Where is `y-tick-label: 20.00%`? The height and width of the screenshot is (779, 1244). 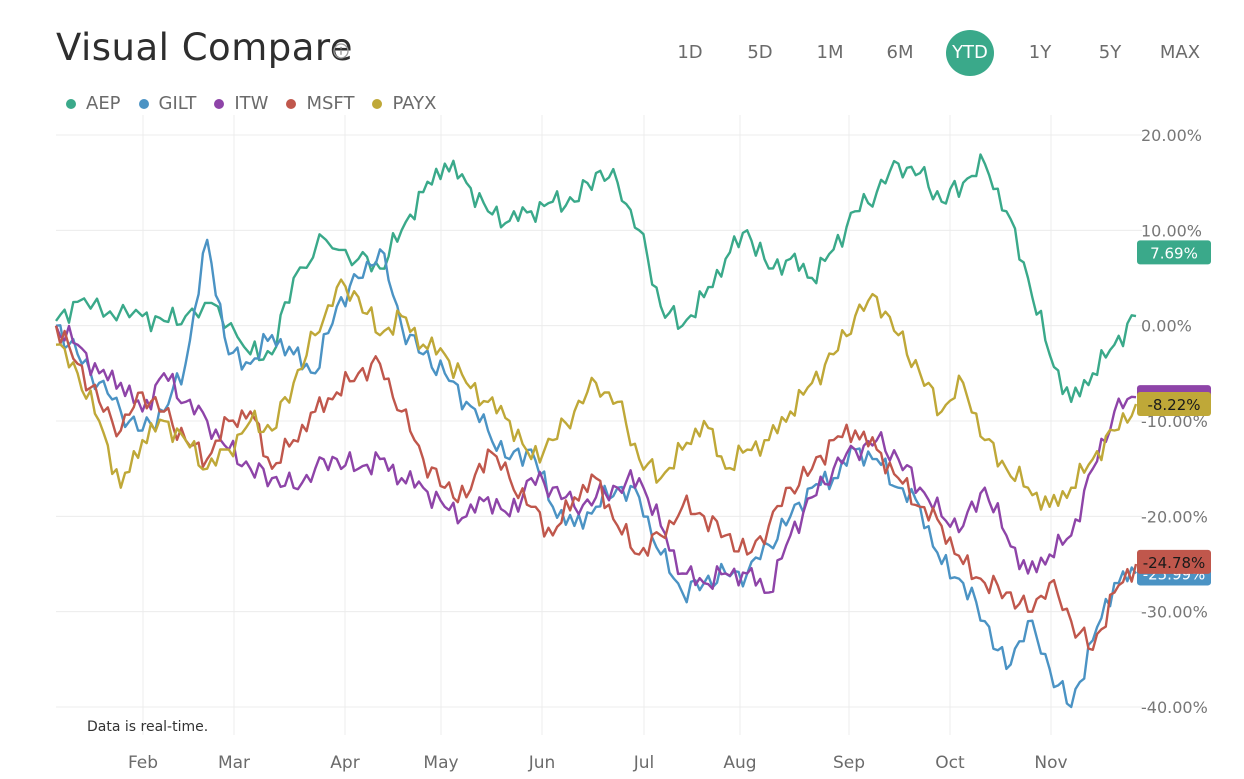 y-tick-label: 20.00% is located at coordinates (1171, 135).